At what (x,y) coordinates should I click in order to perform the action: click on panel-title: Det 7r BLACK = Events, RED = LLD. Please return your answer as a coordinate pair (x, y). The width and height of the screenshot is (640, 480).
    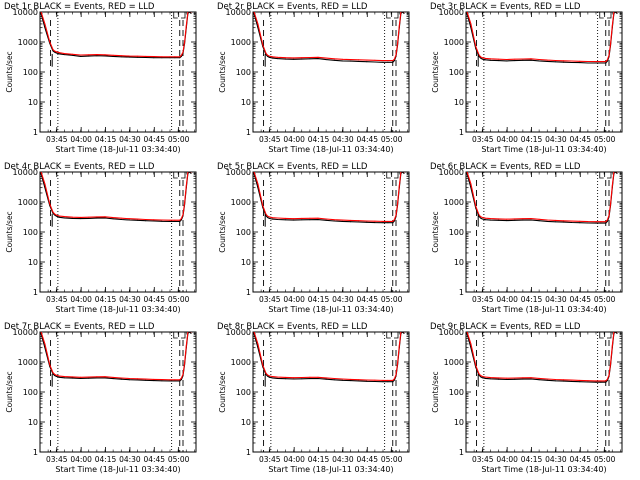
    Looking at the image, I should click on (79, 327).